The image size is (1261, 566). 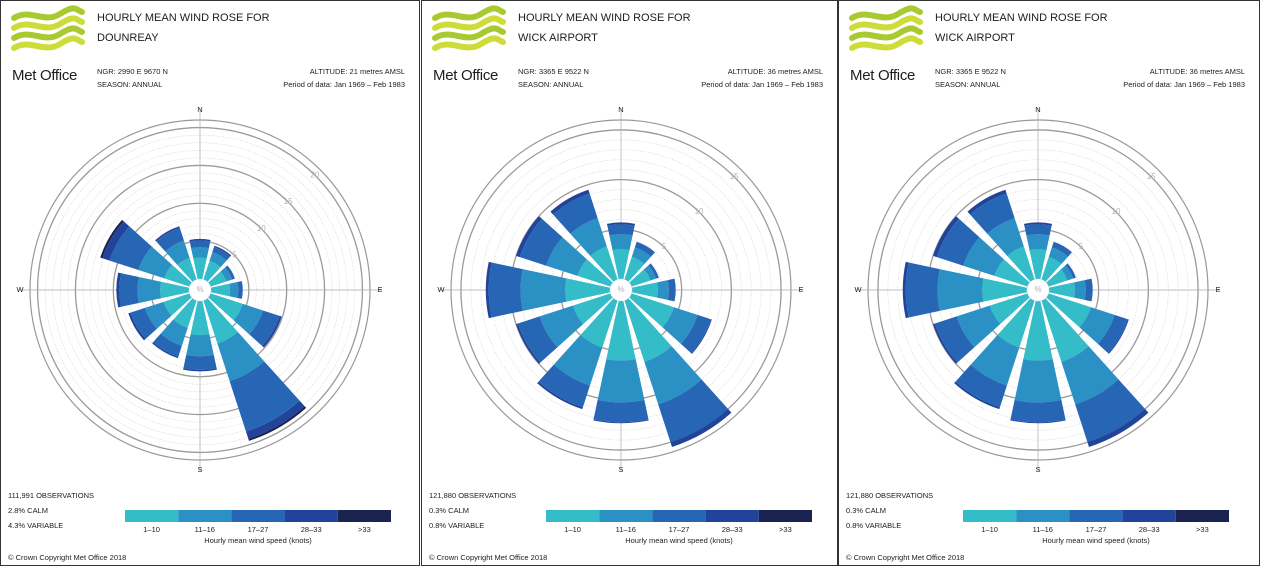 What do you see at coordinates (1197, 71) in the screenshot?
I see `altitude: ALTITUDE: 36 metres AMSL` at bounding box center [1197, 71].